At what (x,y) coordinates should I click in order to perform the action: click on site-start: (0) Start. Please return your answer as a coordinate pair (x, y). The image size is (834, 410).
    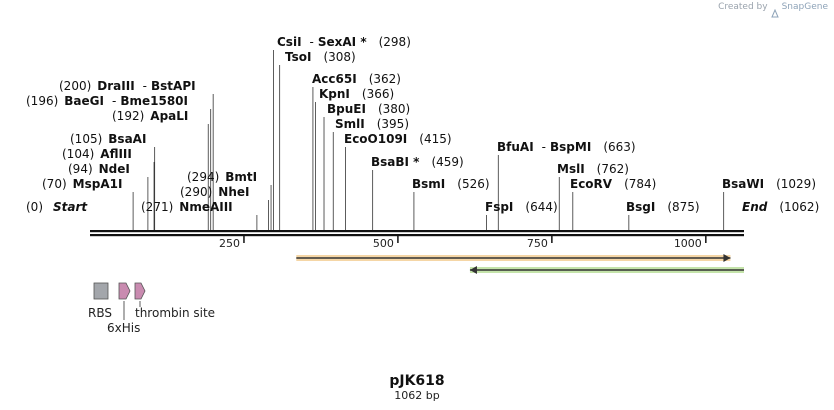
    Looking at the image, I should click on (57, 207).